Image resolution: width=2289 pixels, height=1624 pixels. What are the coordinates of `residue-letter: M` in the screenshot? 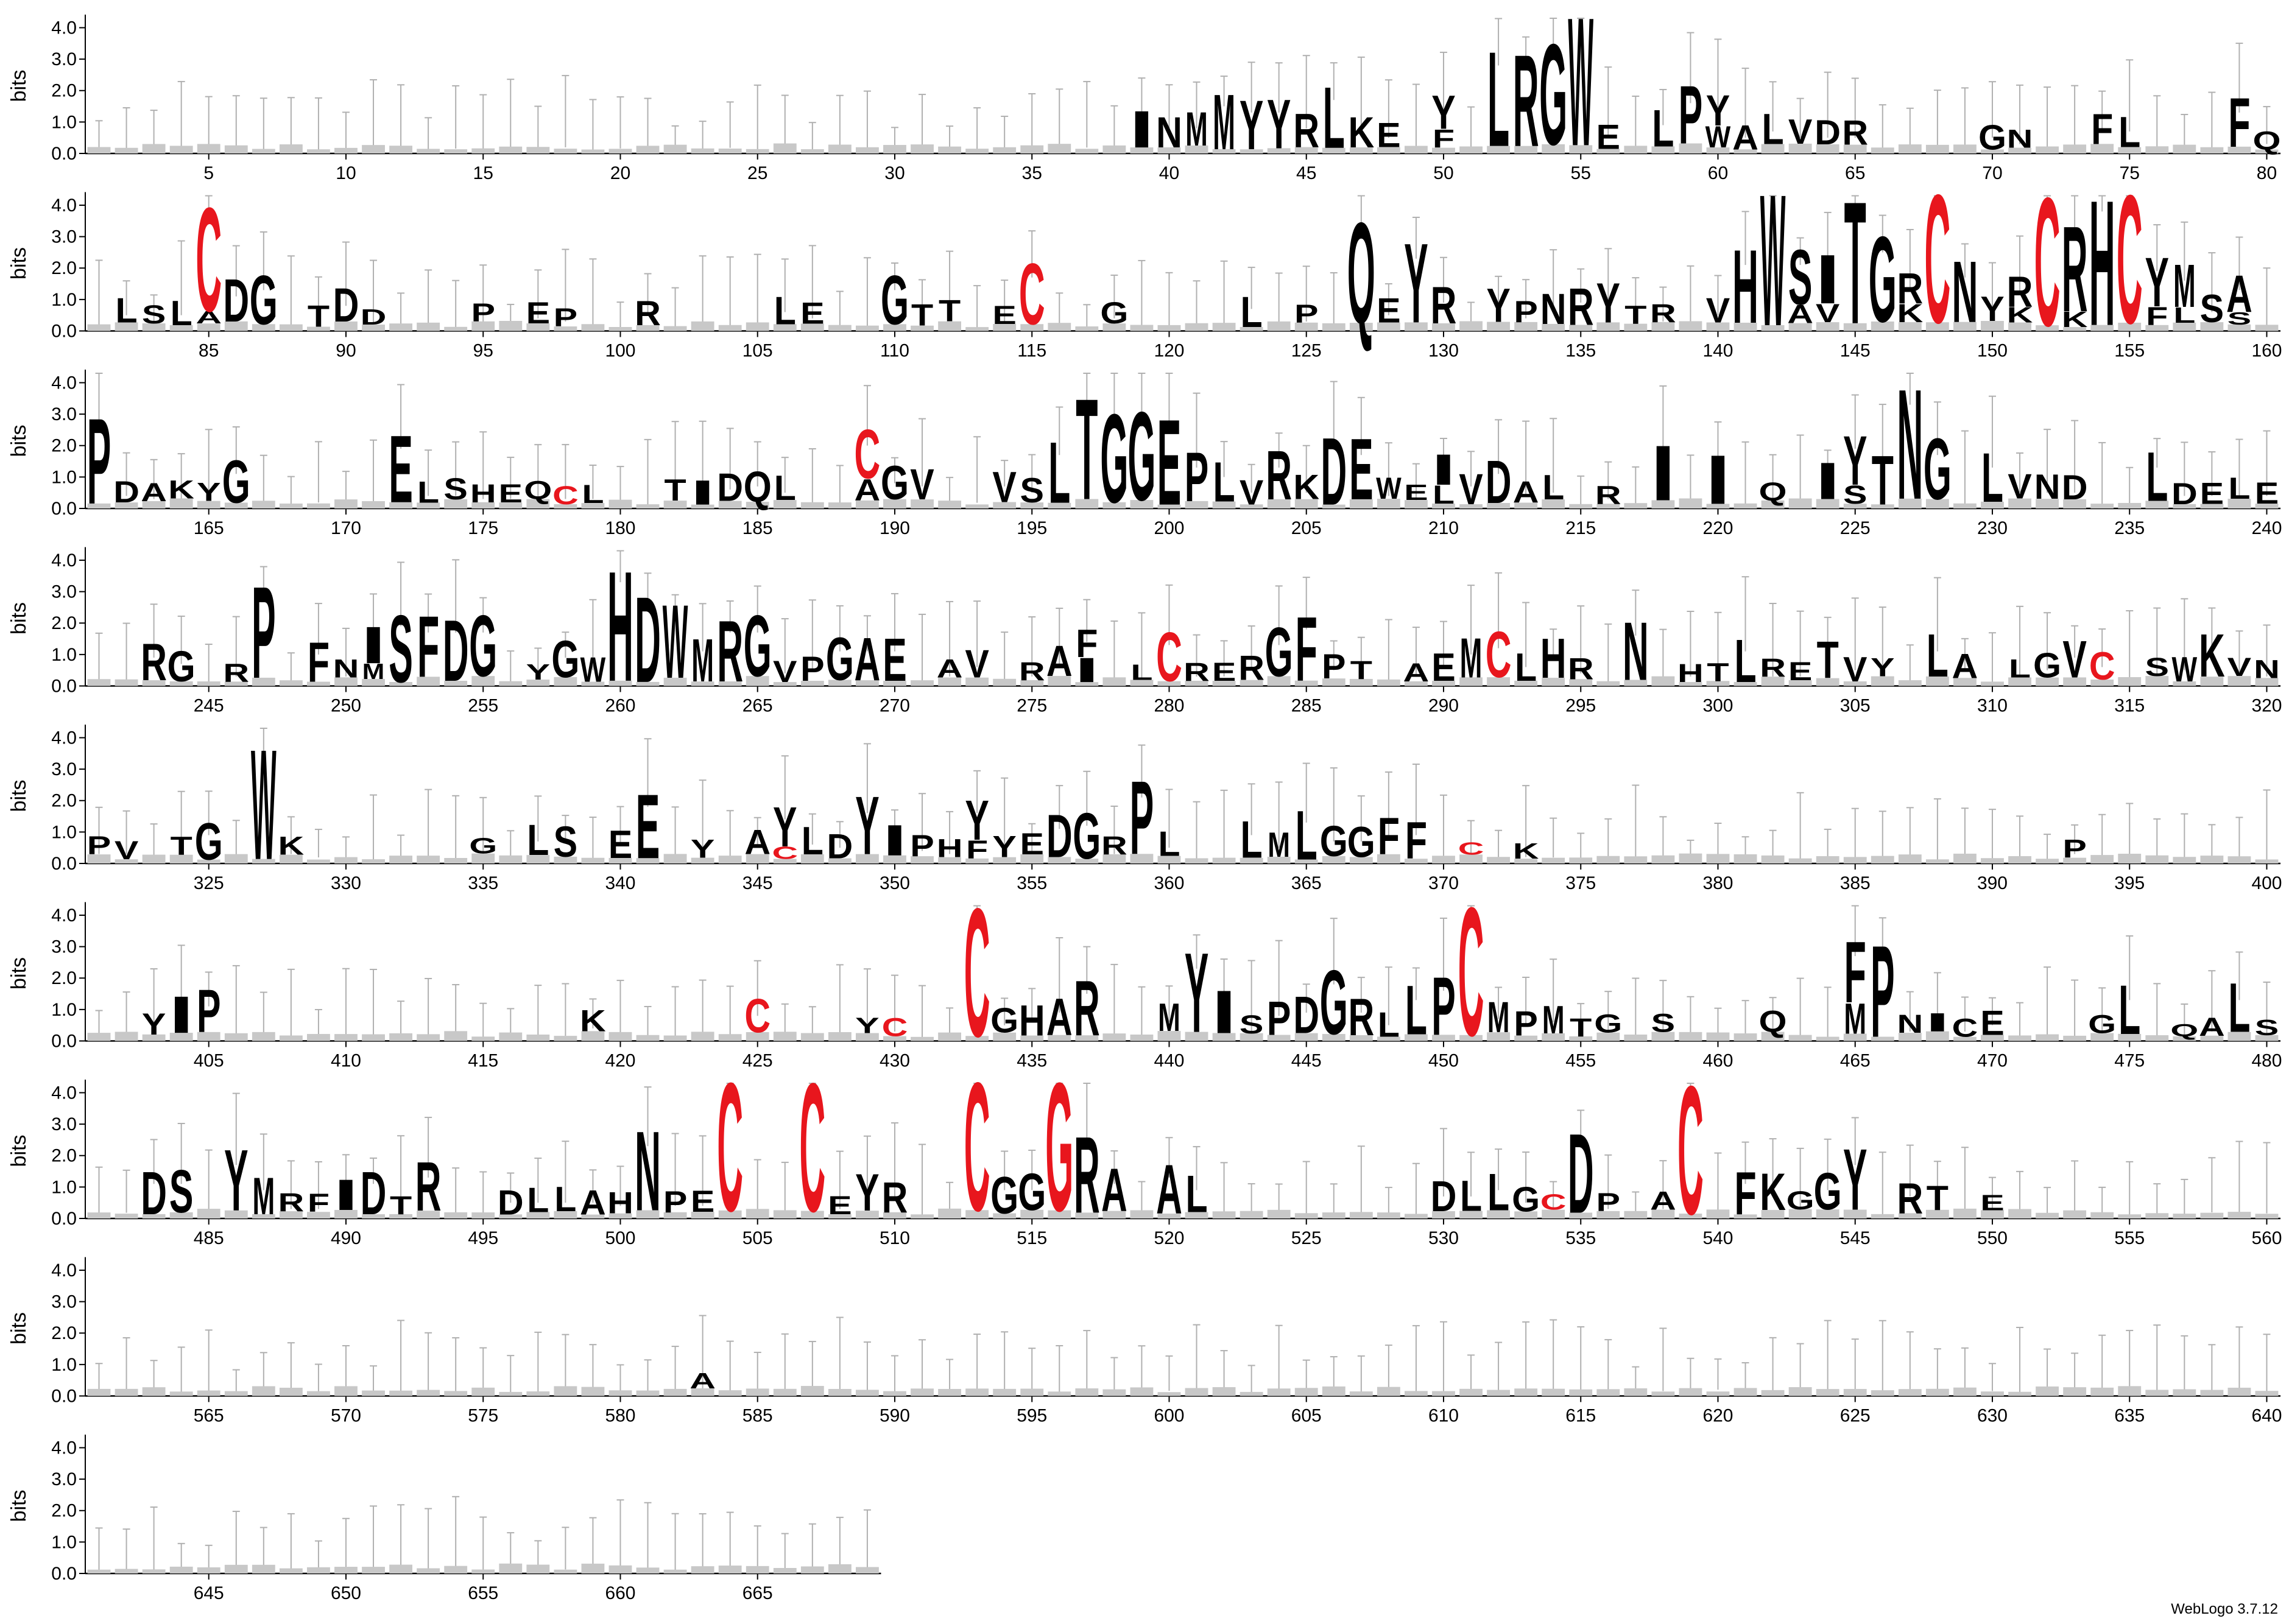 It's located at (1472, 658).